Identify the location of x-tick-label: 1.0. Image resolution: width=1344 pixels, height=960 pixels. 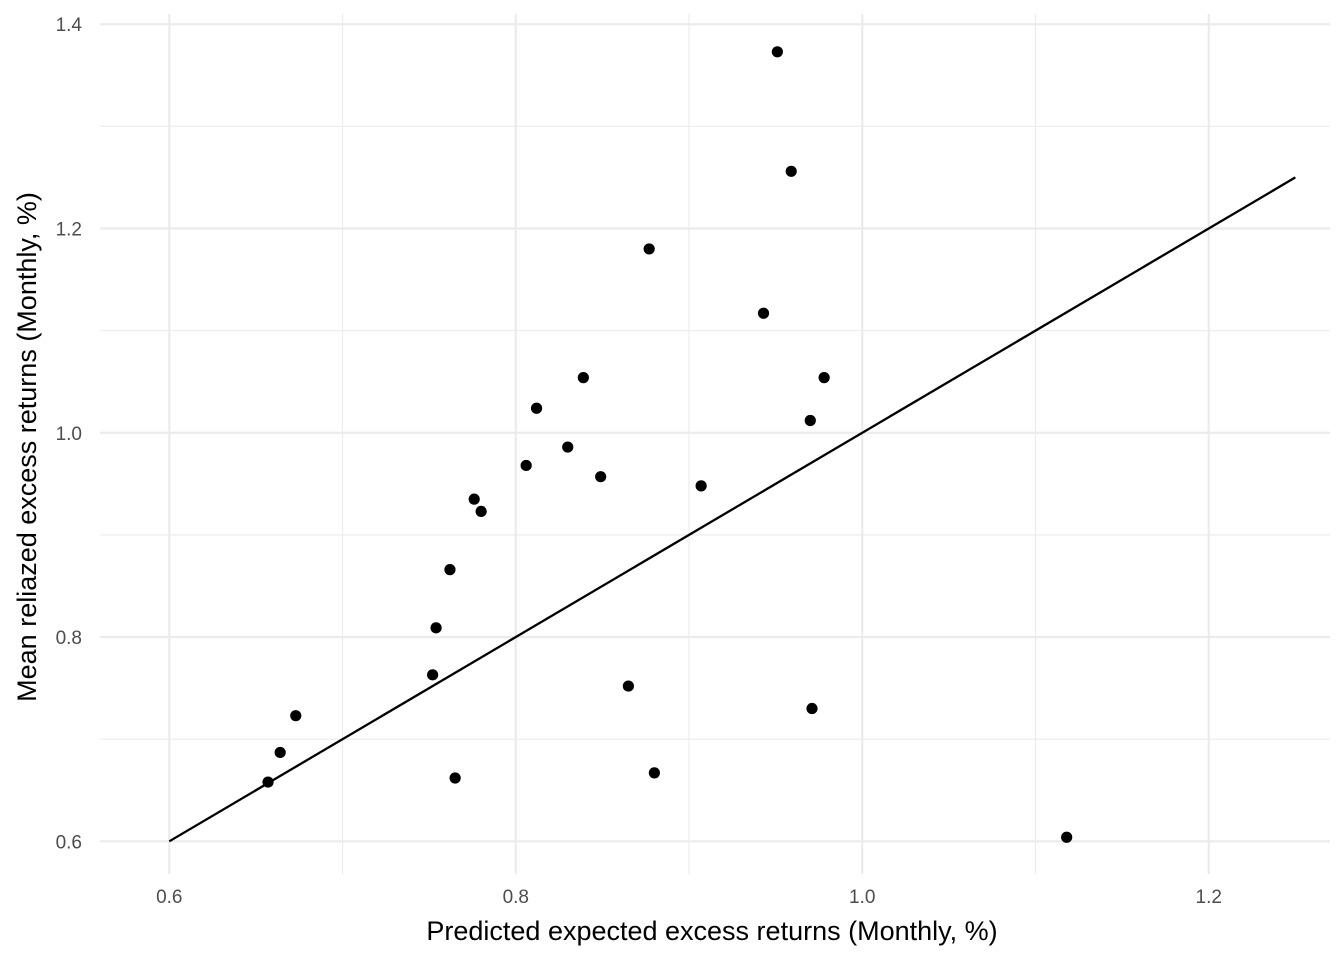
(862, 897).